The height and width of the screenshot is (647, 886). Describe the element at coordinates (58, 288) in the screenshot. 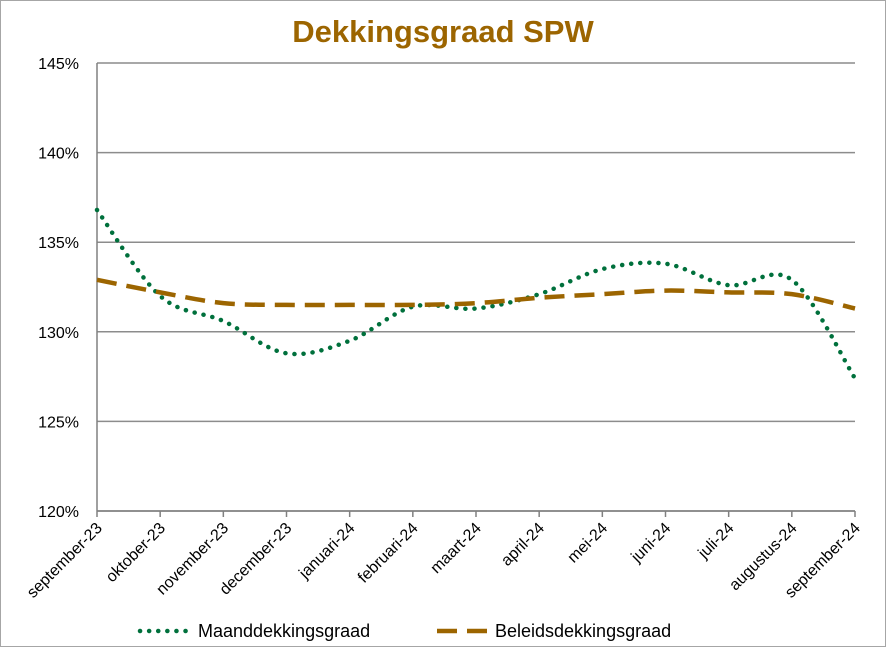

I see `y-axis-ticks: 120% 125% 130% 135% 140% 145%` at that location.